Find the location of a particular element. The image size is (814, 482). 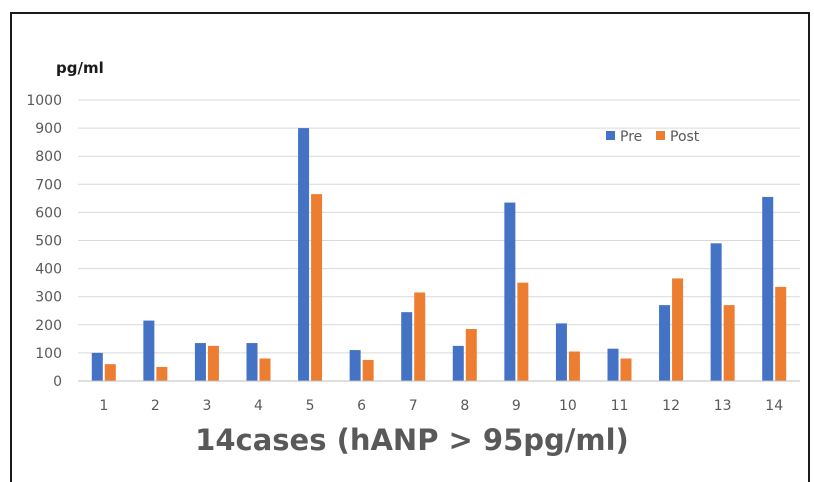

chart-caption: 14cases (hANP > 95pg/ml) is located at coordinates (412, 440).